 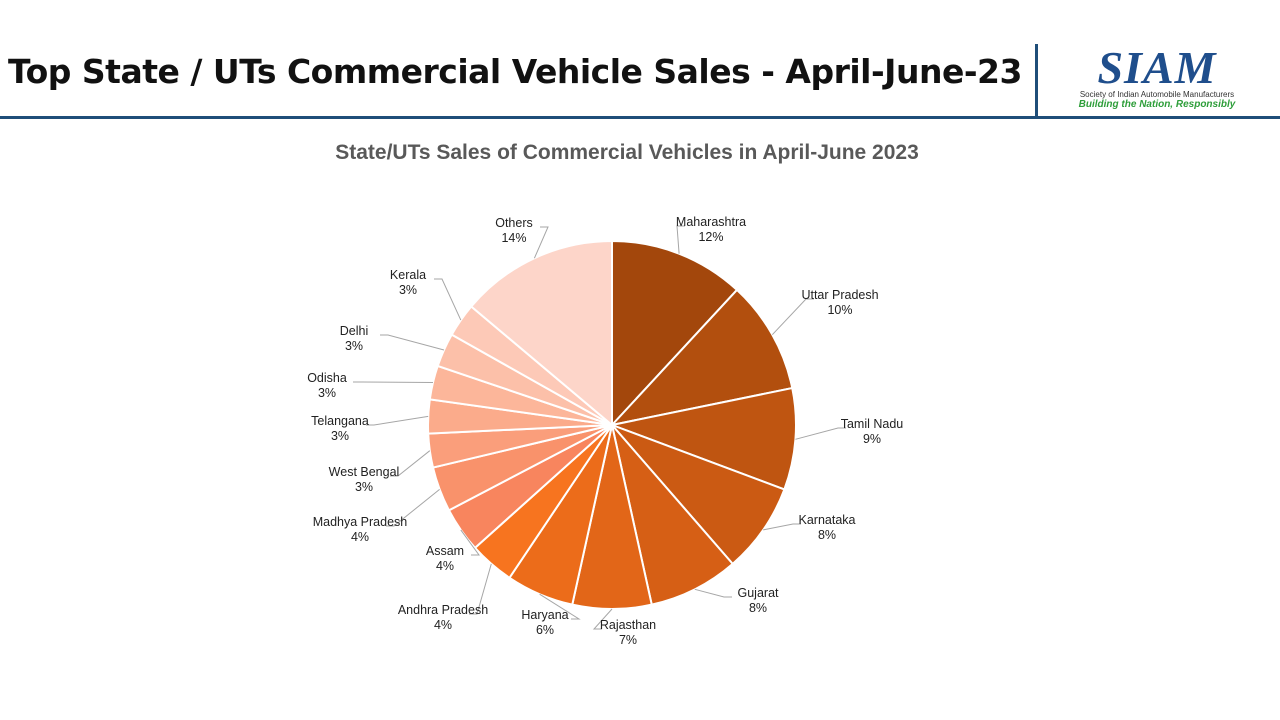 I want to click on leader-line-tamil-nadu, so click(x=820, y=433).